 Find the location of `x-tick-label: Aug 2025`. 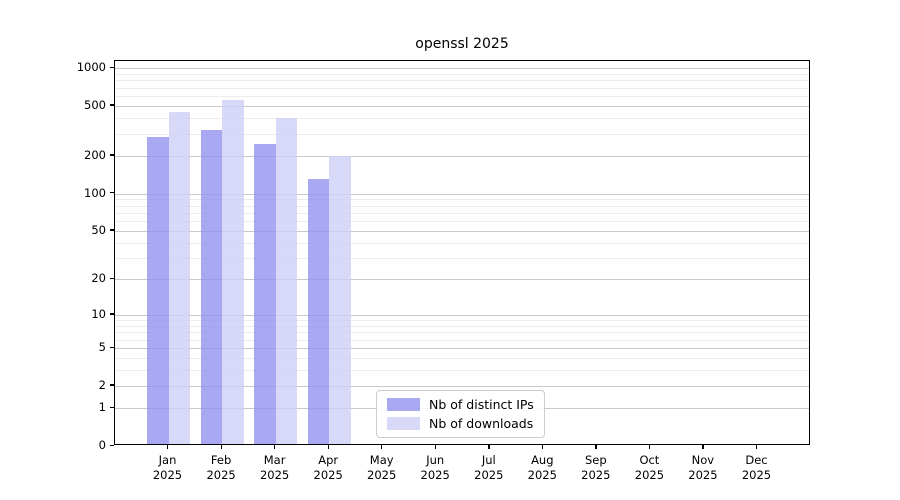

x-tick-label: Aug 2025 is located at coordinates (542, 467).